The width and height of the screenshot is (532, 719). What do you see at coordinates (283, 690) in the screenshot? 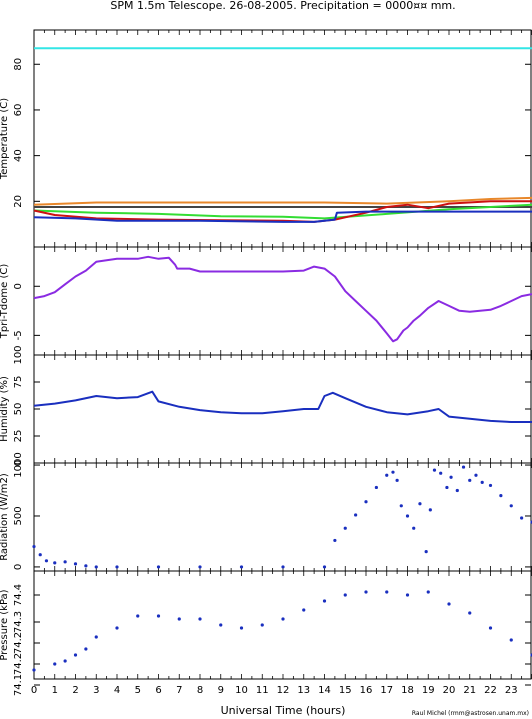
I see `x-tick-label: 12` at bounding box center [283, 690].